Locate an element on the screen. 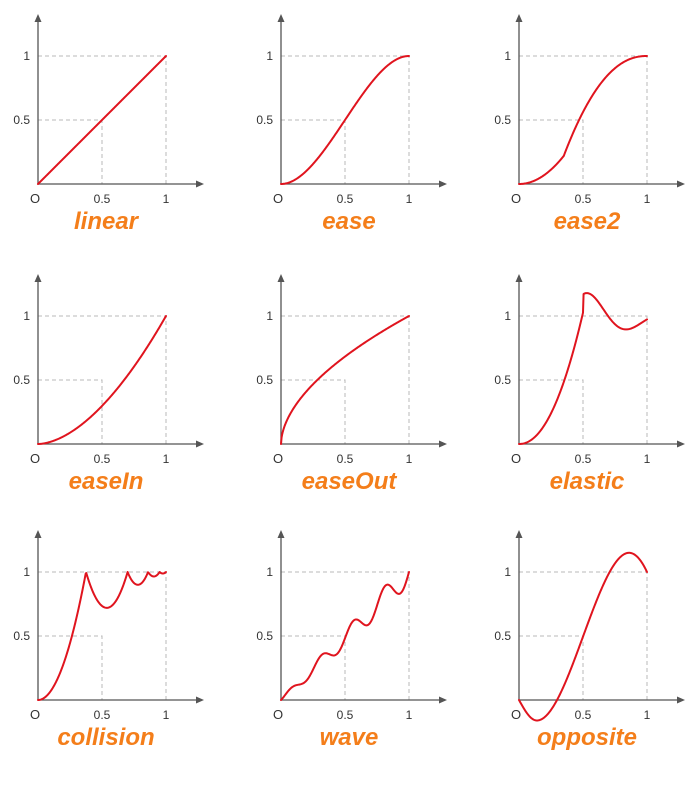  easing-curve-elastic is located at coordinates (583, 368).